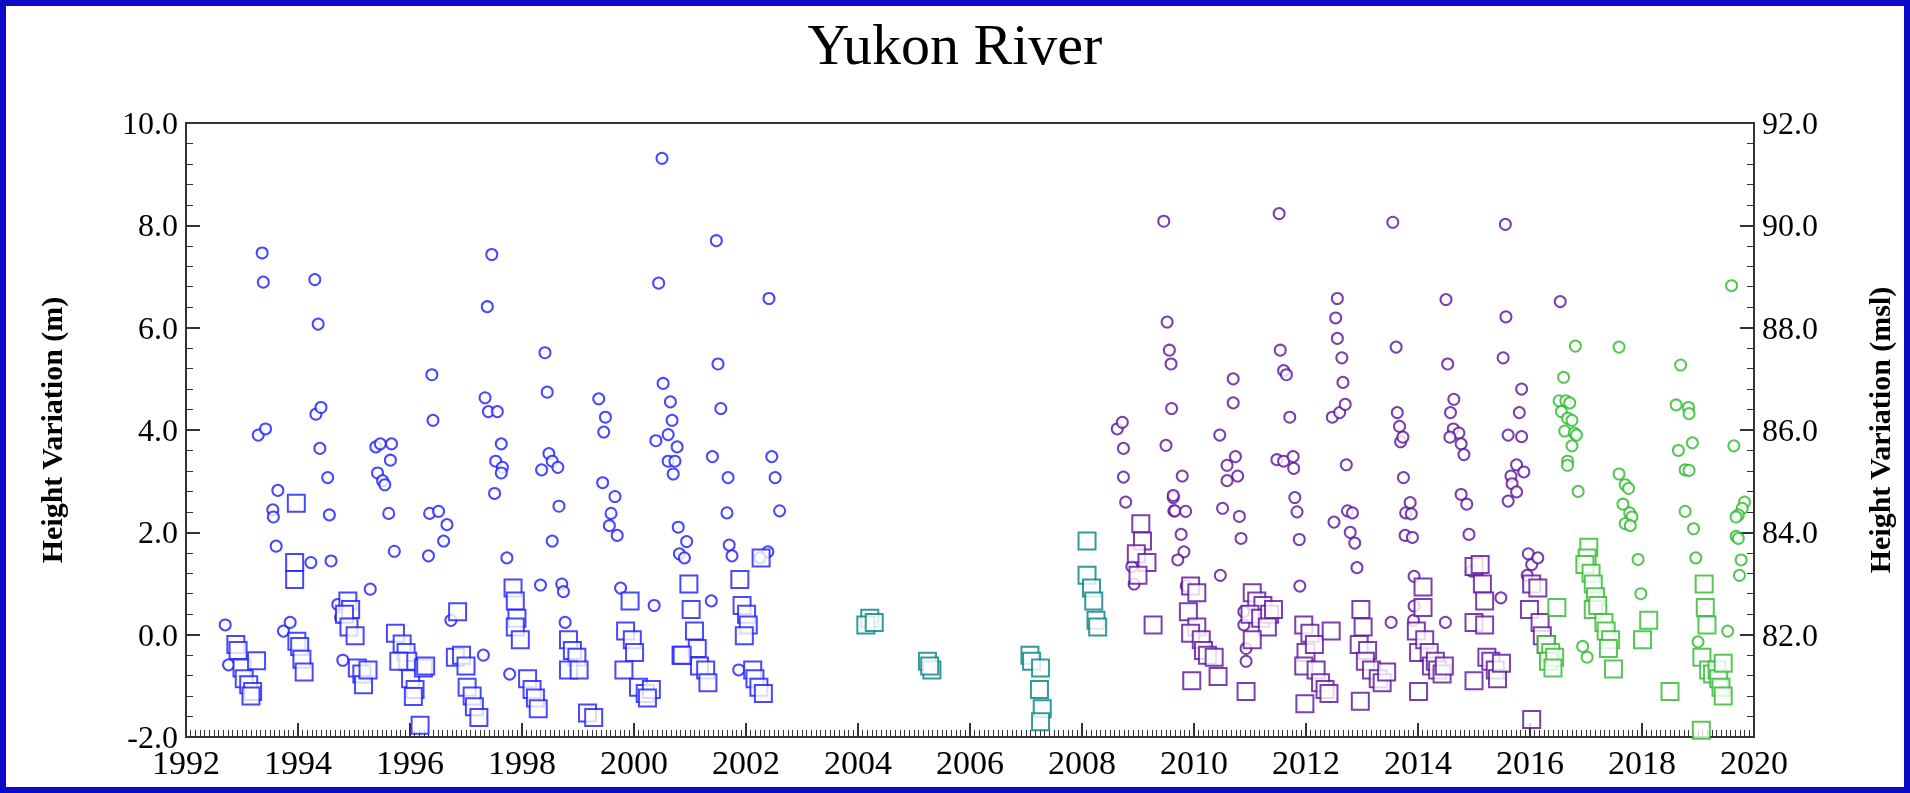 Image resolution: width=1910 pixels, height=793 pixels. What do you see at coordinates (158, 430) in the screenshot?
I see `y-tick-label: 4.0` at bounding box center [158, 430].